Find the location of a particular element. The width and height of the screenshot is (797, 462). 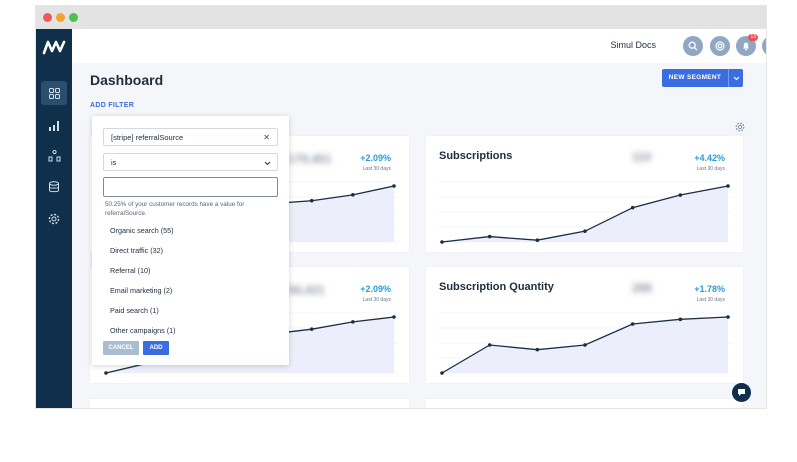

support-button is located at coordinates (720, 46).